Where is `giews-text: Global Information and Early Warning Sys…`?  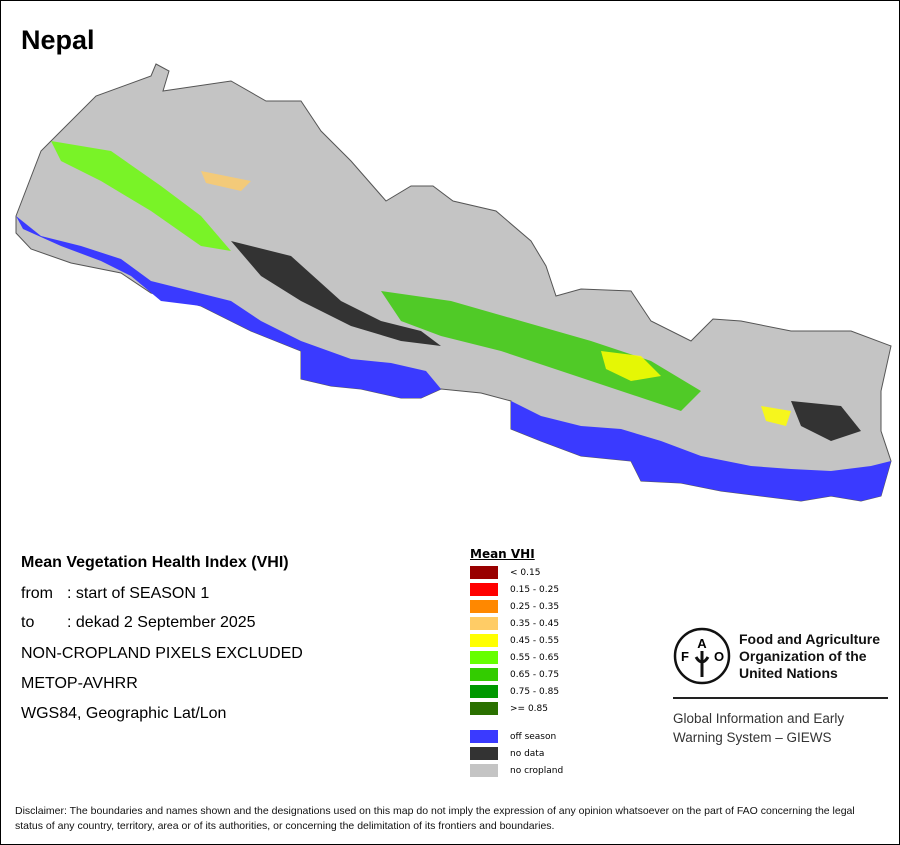
giews-text: Global Information and Early Warning Sys… is located at coordinates (786, 728).